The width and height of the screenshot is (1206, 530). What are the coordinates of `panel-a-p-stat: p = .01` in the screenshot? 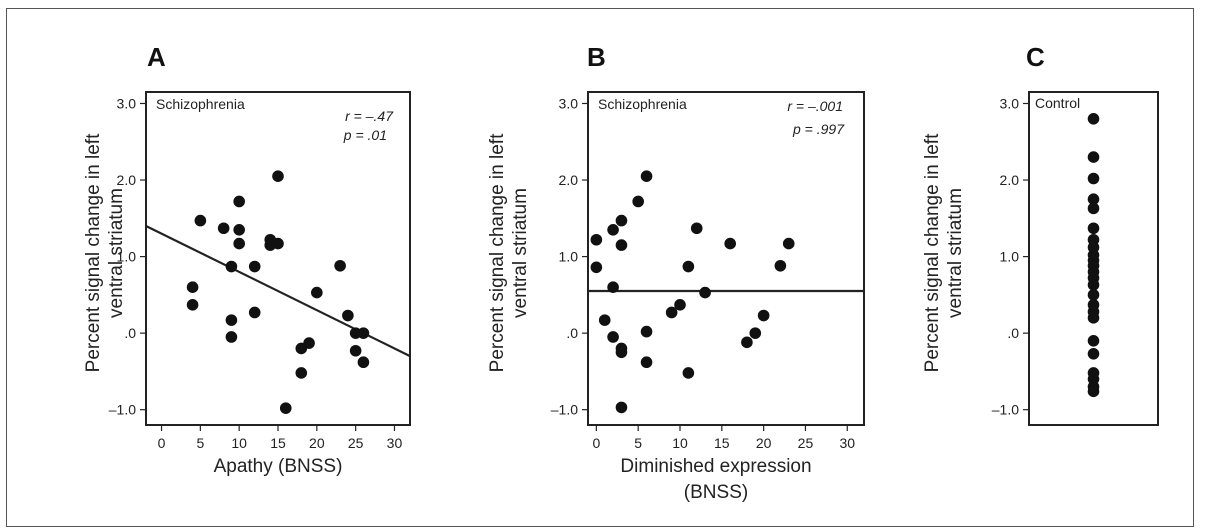 It's located at (365, 135).